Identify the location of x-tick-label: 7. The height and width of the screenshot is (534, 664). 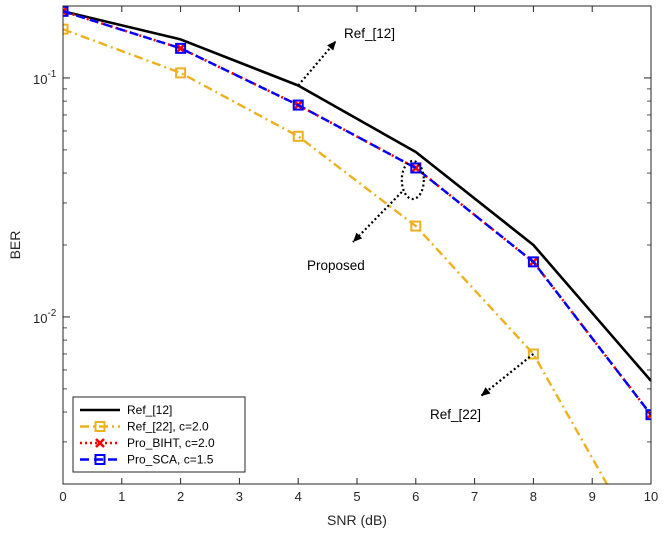
(474, 496).